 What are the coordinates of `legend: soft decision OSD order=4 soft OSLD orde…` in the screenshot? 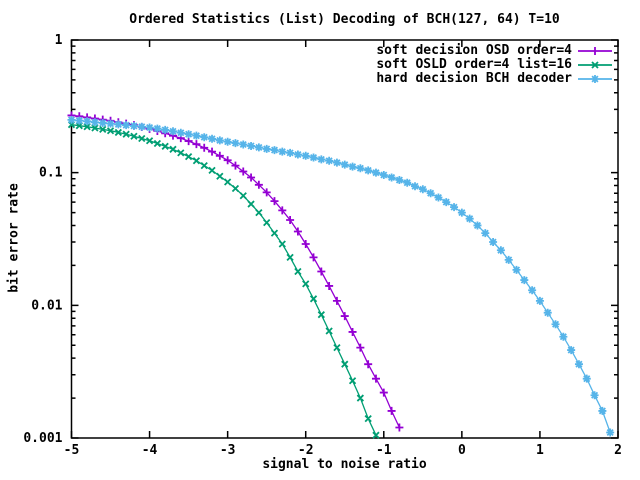 It's located at (494, 65).